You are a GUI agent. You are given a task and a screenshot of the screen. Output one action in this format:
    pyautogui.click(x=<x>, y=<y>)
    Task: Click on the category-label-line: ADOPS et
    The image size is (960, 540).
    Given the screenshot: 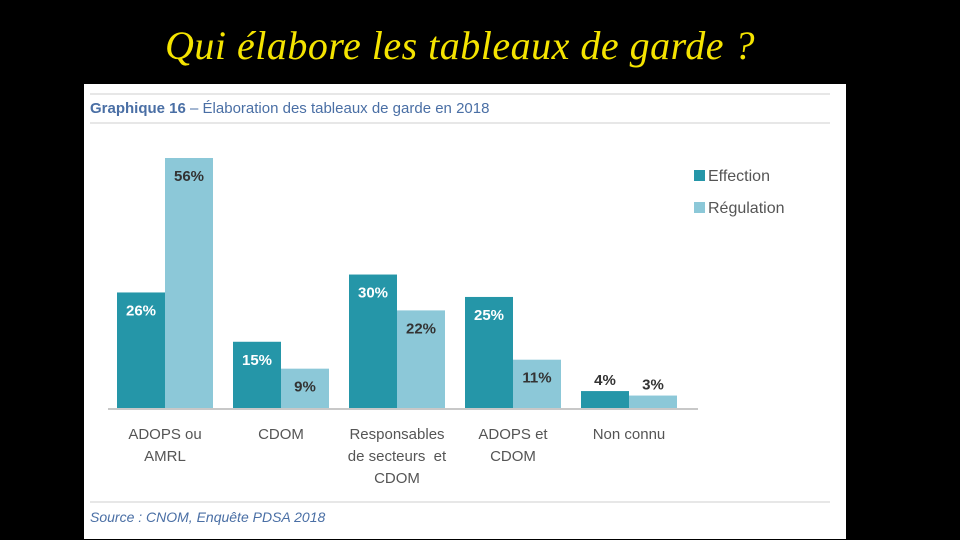 What is the action you would take?
    pyautogui.click(x=513, y=434)
    